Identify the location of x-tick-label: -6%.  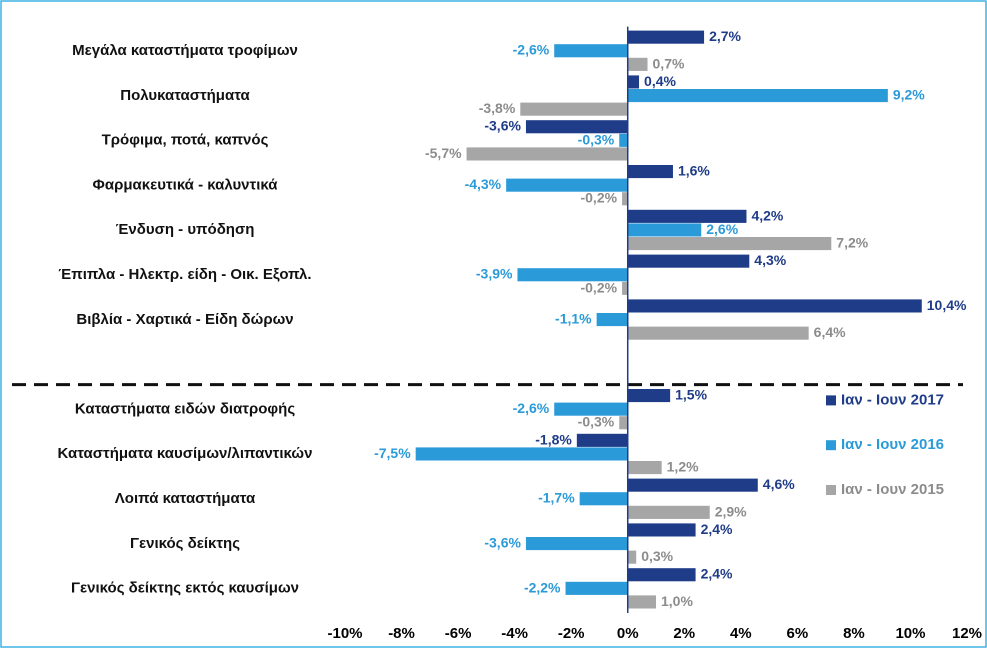
(458, 633).